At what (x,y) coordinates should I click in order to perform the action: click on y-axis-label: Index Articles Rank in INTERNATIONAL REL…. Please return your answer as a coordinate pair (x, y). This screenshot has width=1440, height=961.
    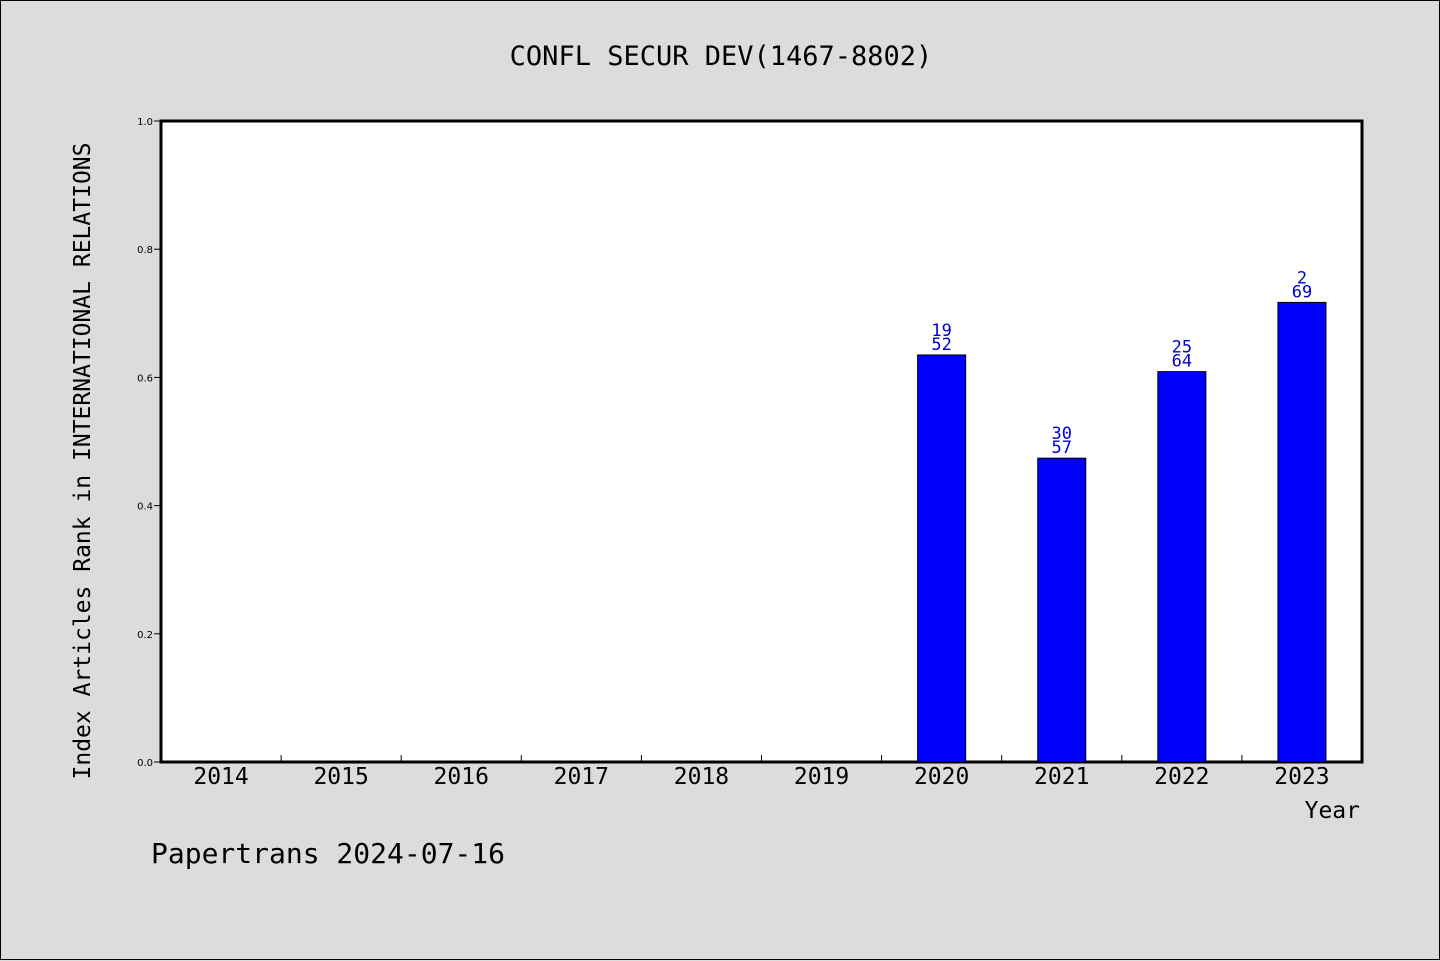
    Looking at the image, I should click on (83, 461).